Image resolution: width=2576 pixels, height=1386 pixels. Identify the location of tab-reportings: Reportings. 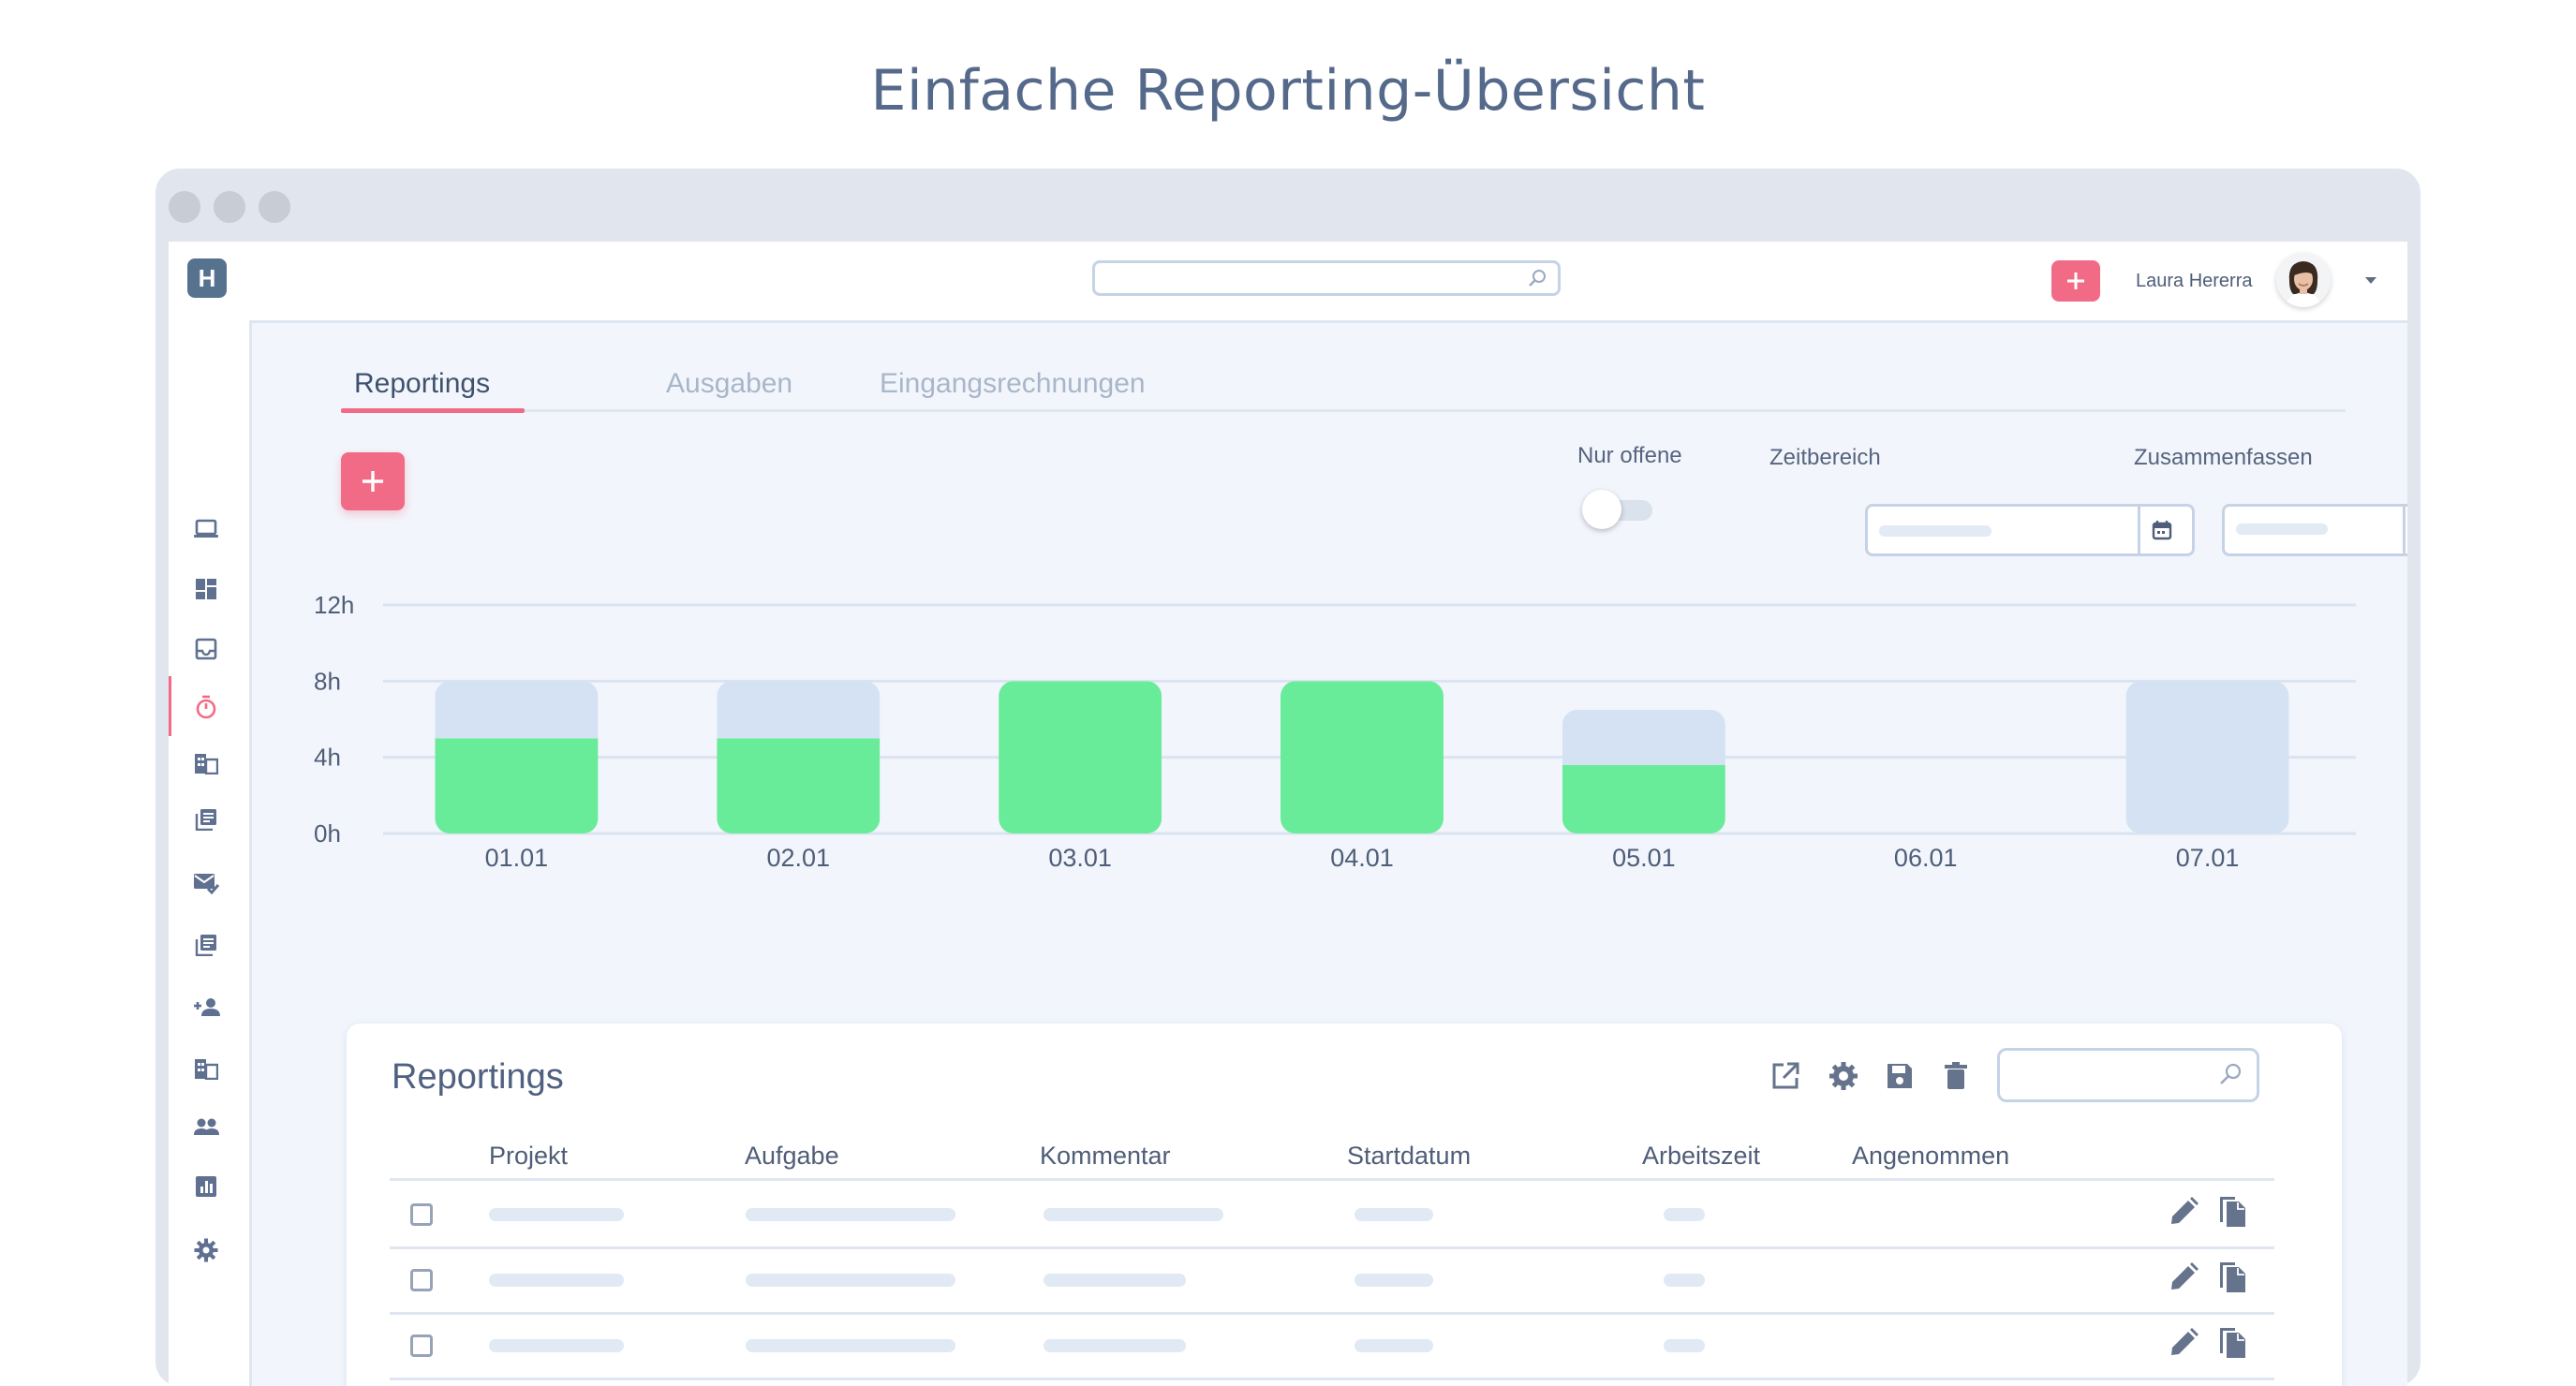
(422, 383).